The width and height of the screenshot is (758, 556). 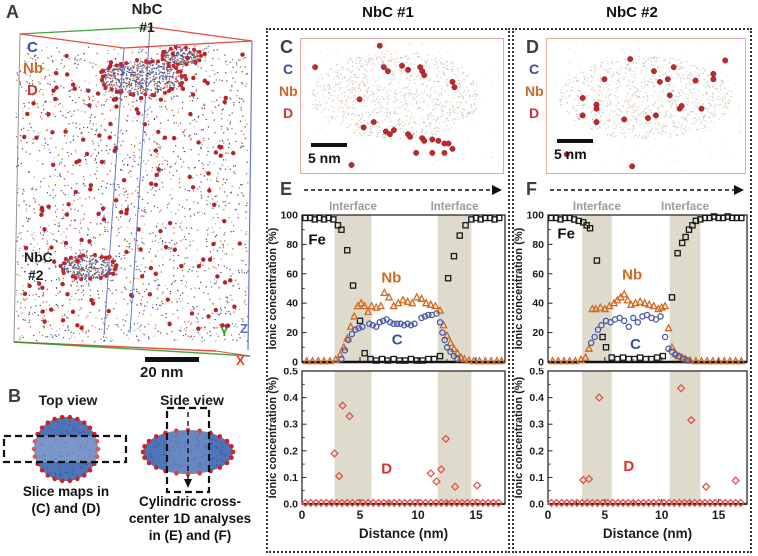 What do you see at coordinates (66, 500) in the screenshot?
I see `top-view-caption: Slice maps in (C) and (D)` at bounding box center [66, 500].